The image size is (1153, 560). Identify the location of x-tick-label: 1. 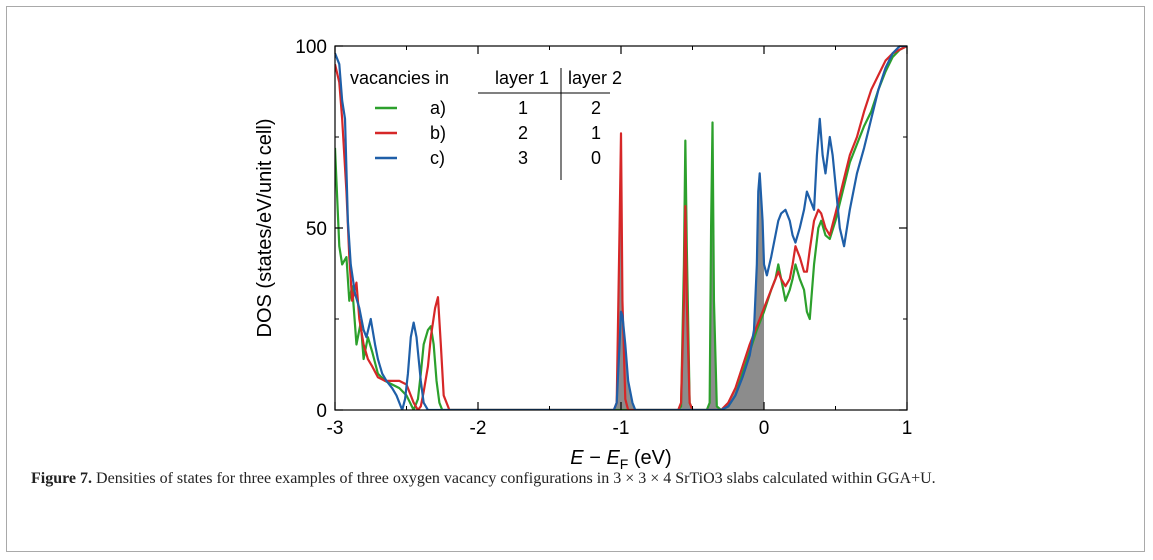
(907, 428).